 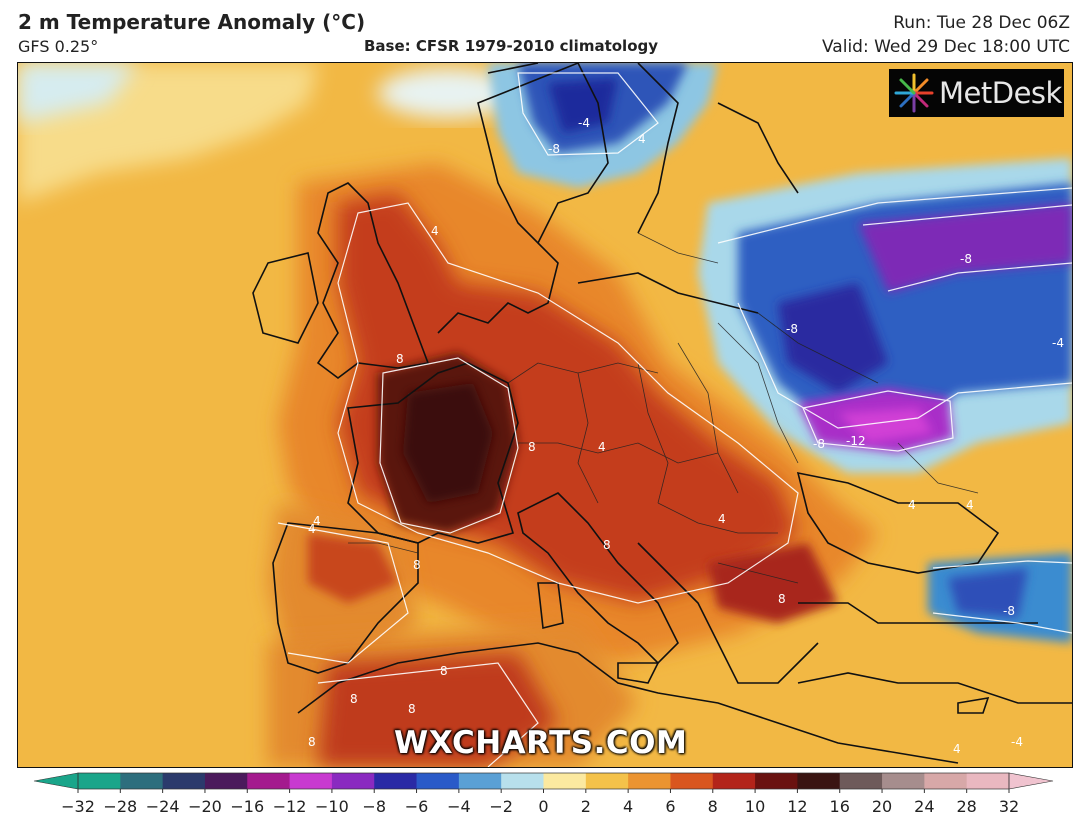 I want to click on colorbar-tick-label: 4, so click(x=628, y=806).